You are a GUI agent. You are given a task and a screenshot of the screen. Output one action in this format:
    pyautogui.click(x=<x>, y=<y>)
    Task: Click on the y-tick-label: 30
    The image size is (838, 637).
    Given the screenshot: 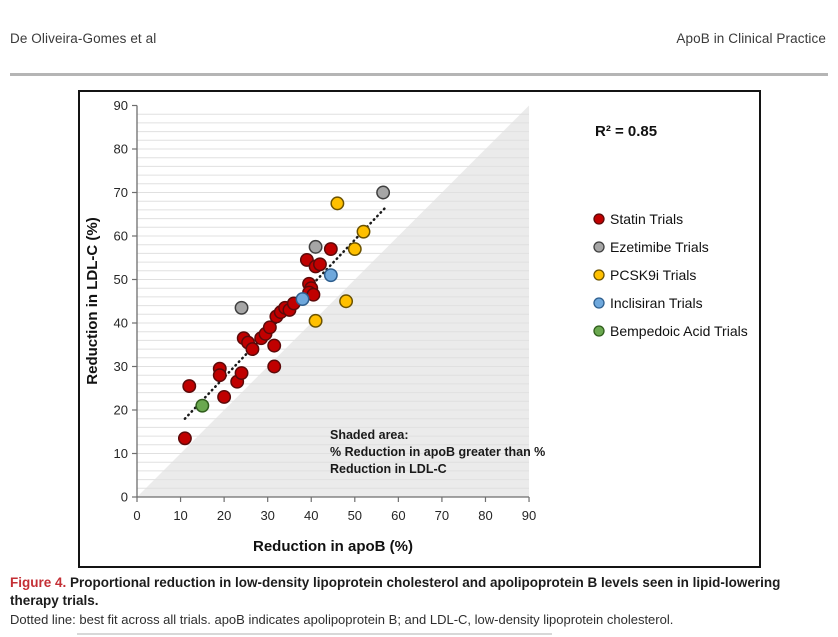 What is the action you would take?
    pyautogui.click(x=121, y=366)
    